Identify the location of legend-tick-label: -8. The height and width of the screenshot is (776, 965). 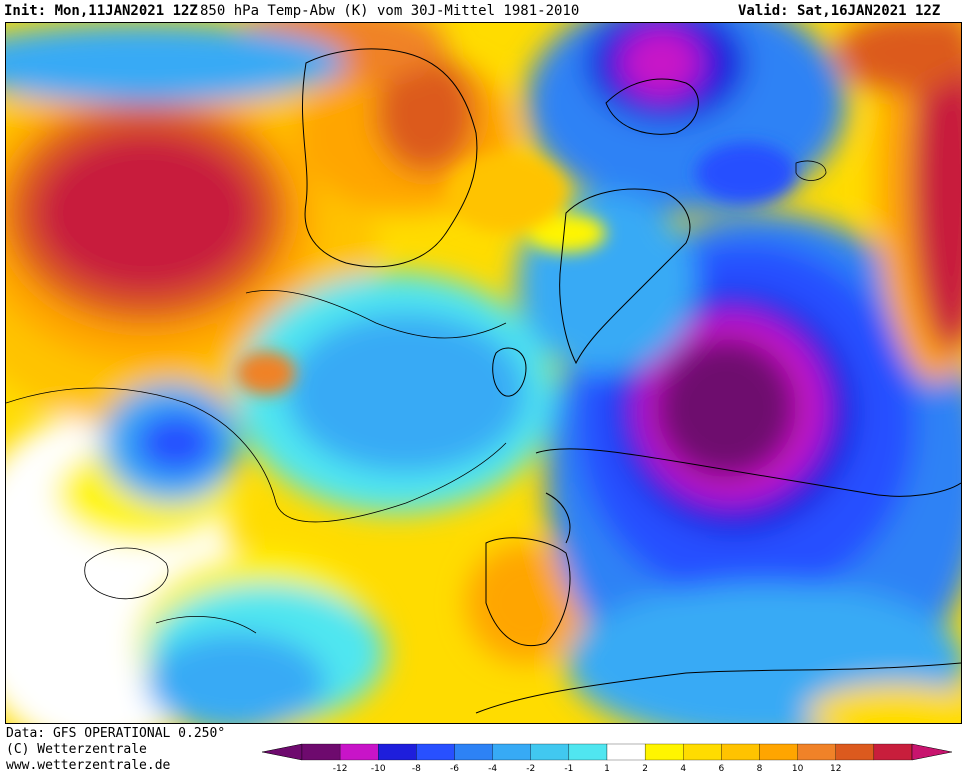
(416, 769).